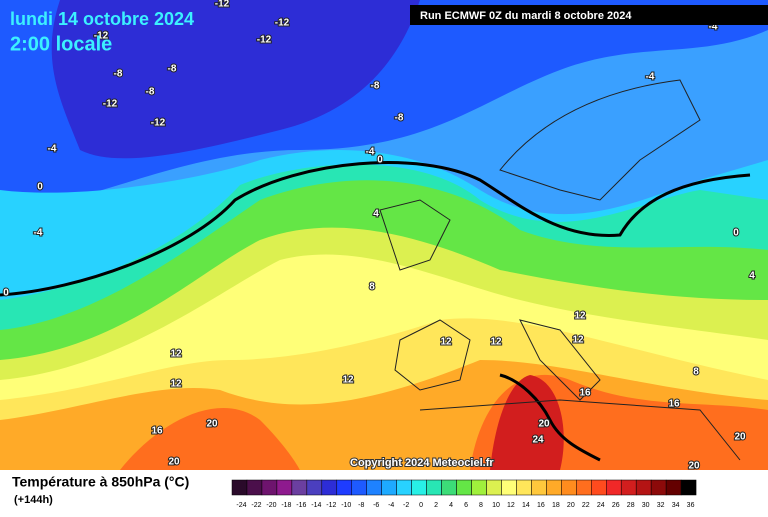 The height and width of the screenshot is (517, 768). Describe the element at coordinates (436, 505) in the screenshot. I see `colorbar-label: 2` at that location.